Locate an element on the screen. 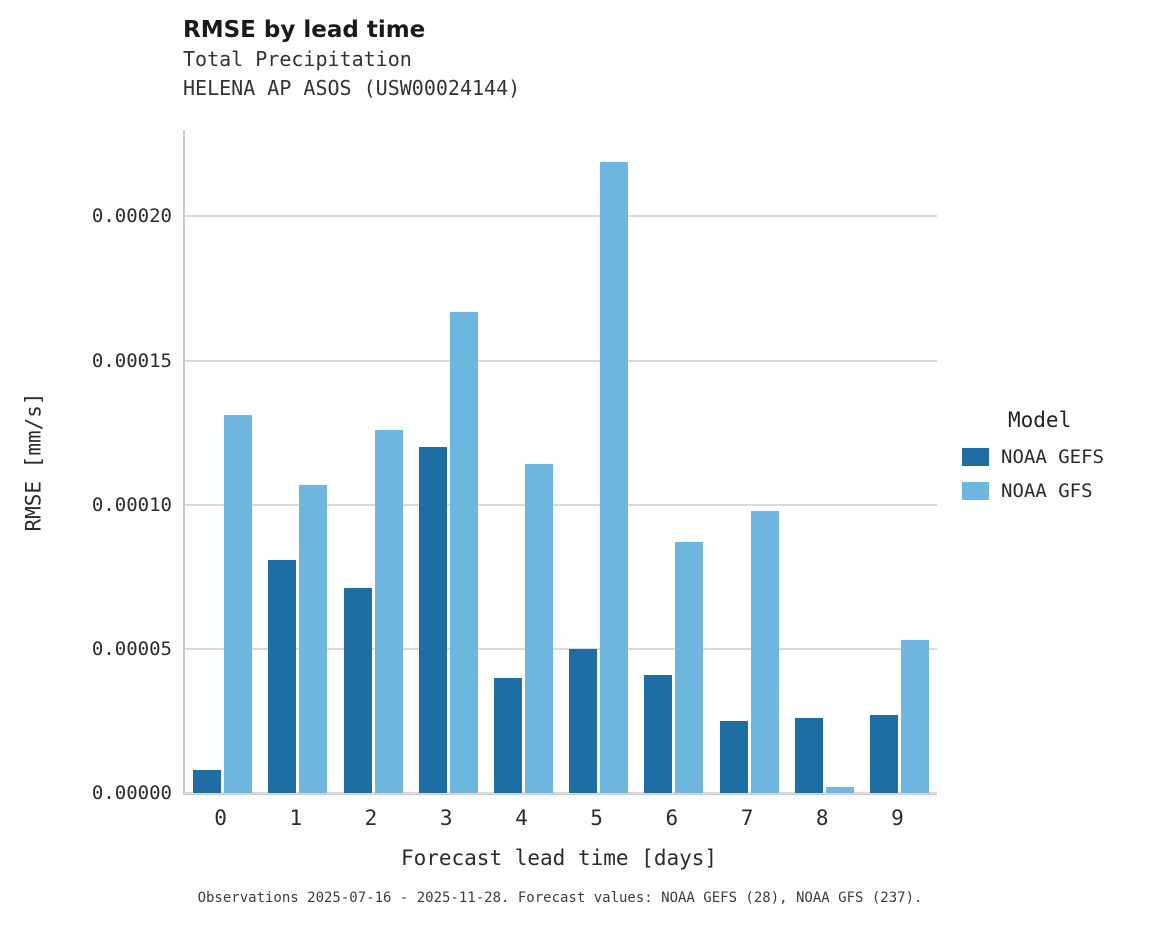 Image resolution: width=1175 pixels, height=928 pixels. y-tick-label: 0.00015 is located at coordinates (131, 360).